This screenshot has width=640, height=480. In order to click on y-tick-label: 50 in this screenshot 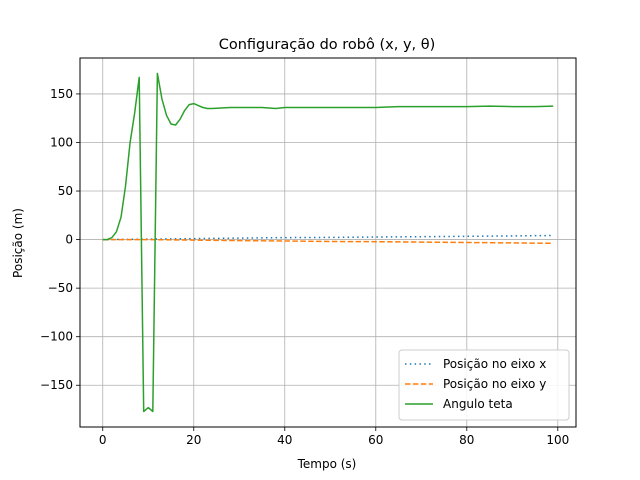, I will do `click(65, 191)`.